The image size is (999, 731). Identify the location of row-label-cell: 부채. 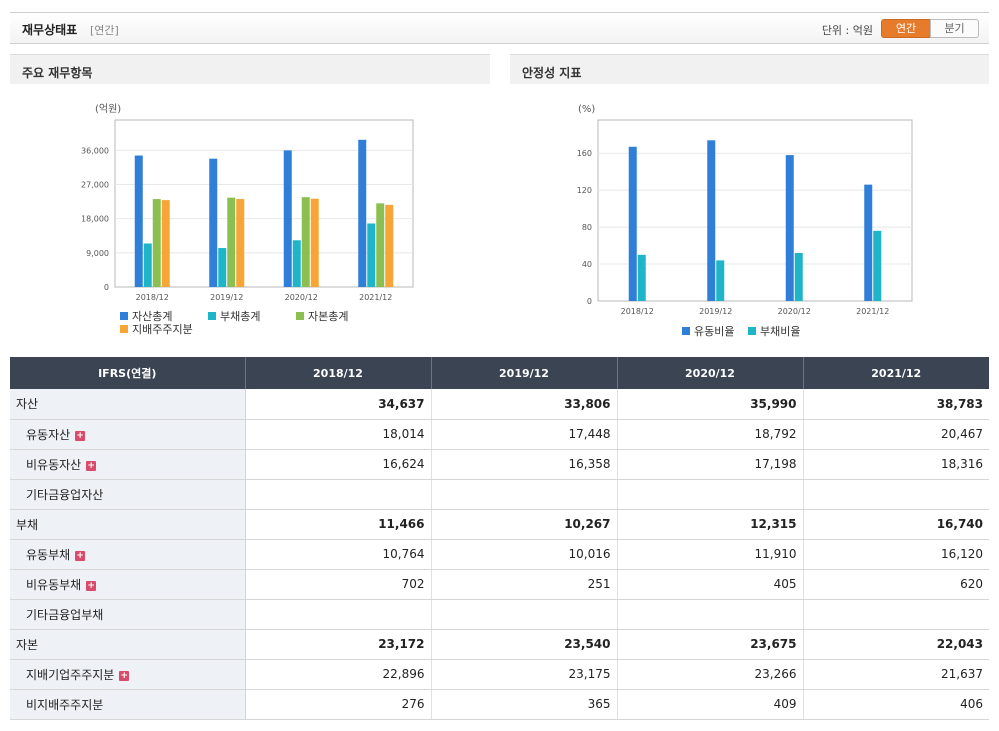
(128, 524).